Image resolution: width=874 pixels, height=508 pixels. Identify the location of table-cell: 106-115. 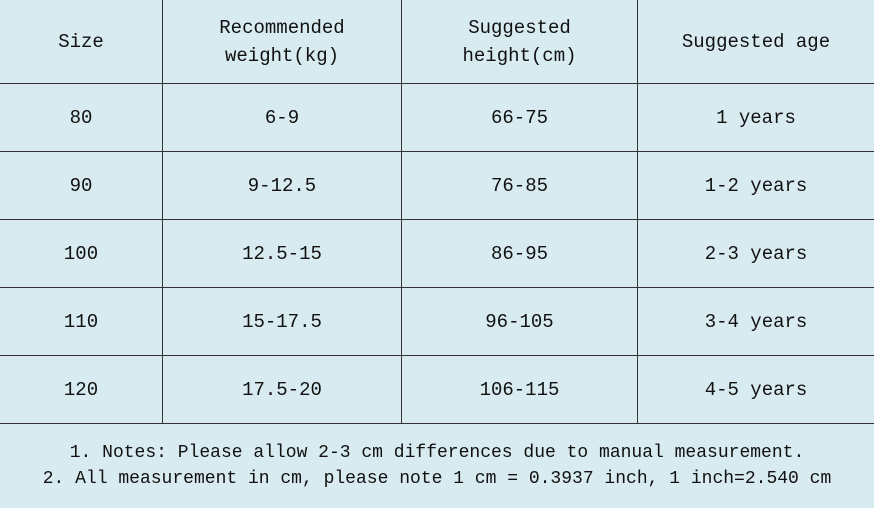
(520, 390).